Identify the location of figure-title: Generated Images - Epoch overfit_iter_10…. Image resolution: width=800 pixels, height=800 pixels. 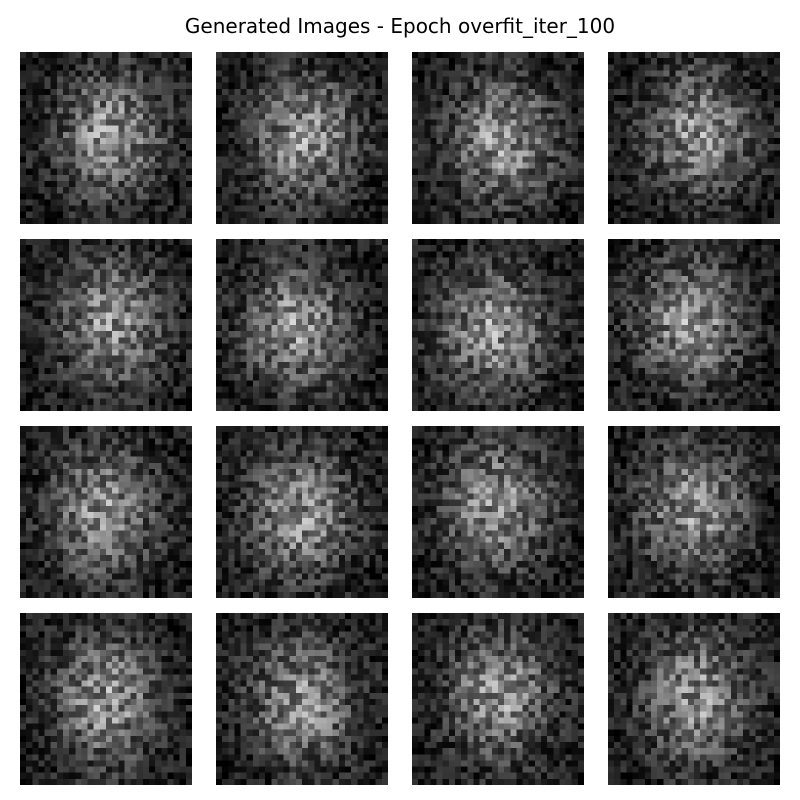
(400, 26).